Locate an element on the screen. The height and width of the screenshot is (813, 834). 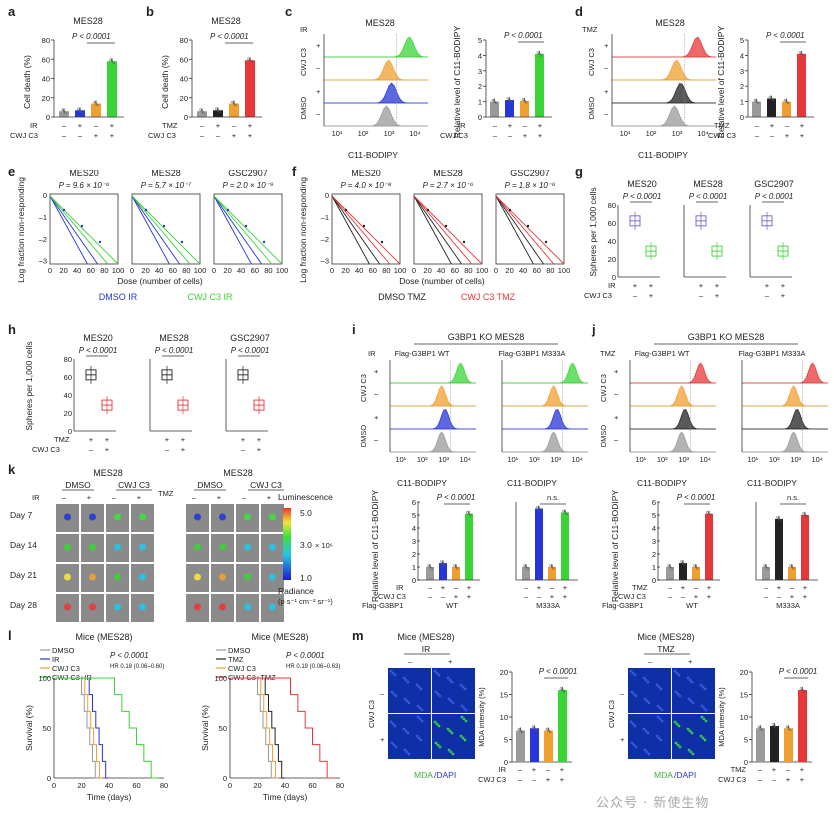
panel-d-histogram is located at coordinates (664, 47).